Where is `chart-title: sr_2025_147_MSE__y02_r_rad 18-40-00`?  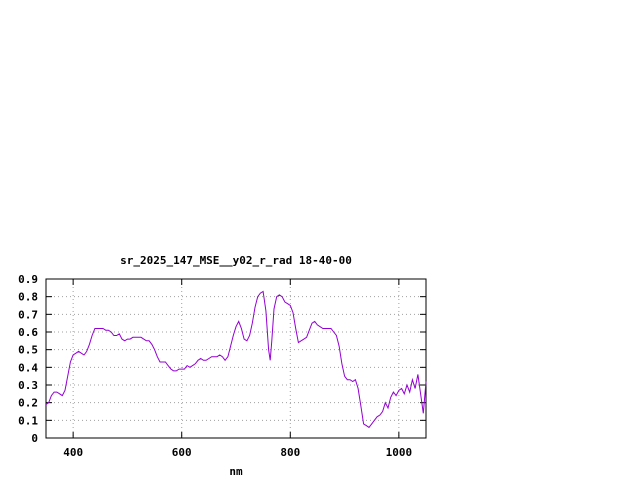 chart-title: sr_2025_147_MSE__y02_r_rad 18-40-00 is located at coordinates (236, 260).